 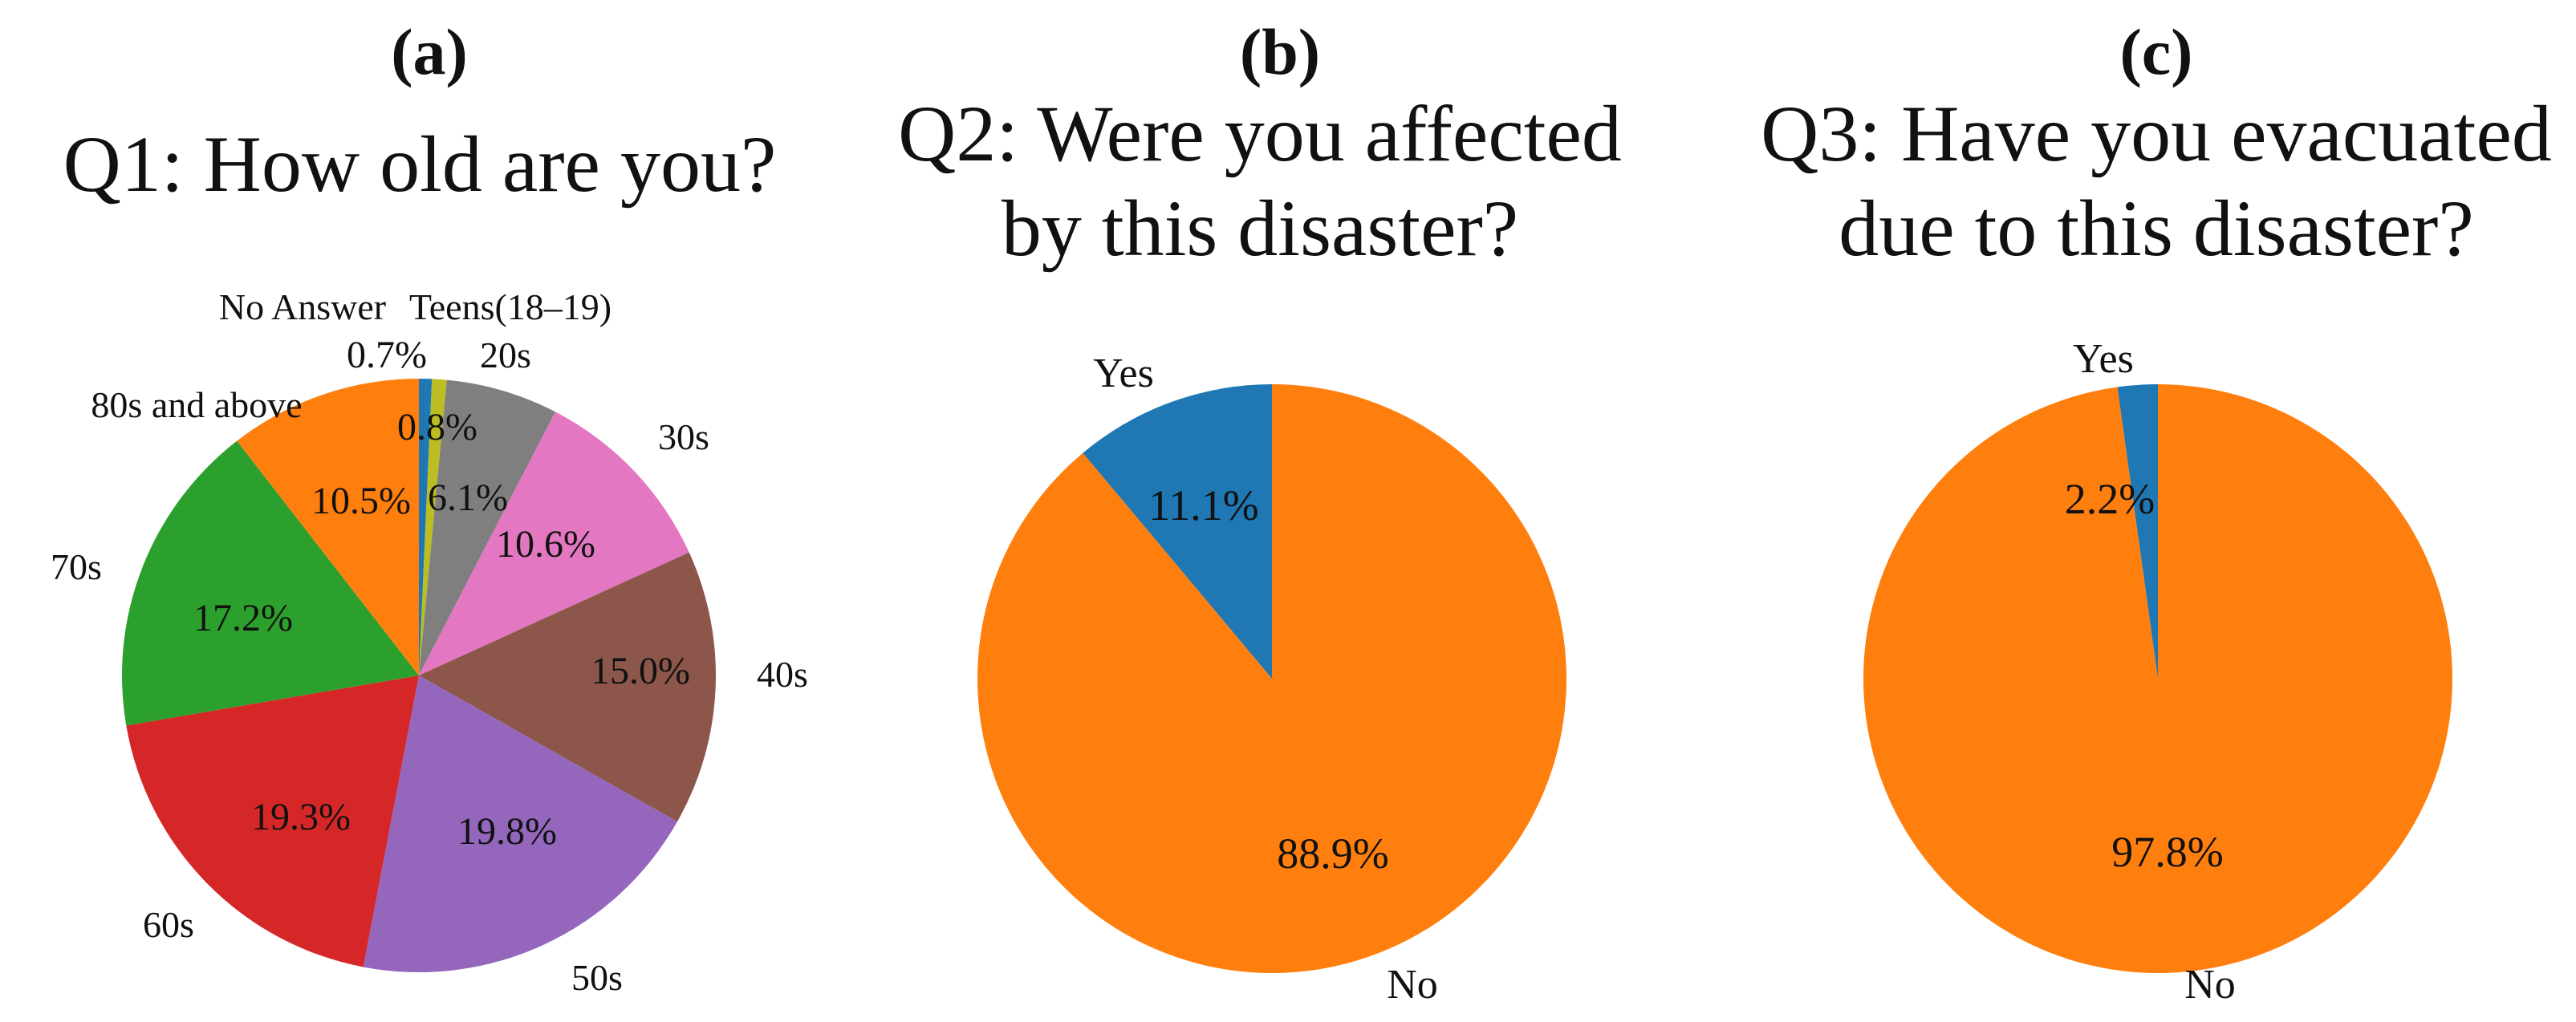 What do you see at coordinates (387, 355) in the screenshot?
I see `pct-label-no-answer: 0.7%` at bounding box center [387, 355].